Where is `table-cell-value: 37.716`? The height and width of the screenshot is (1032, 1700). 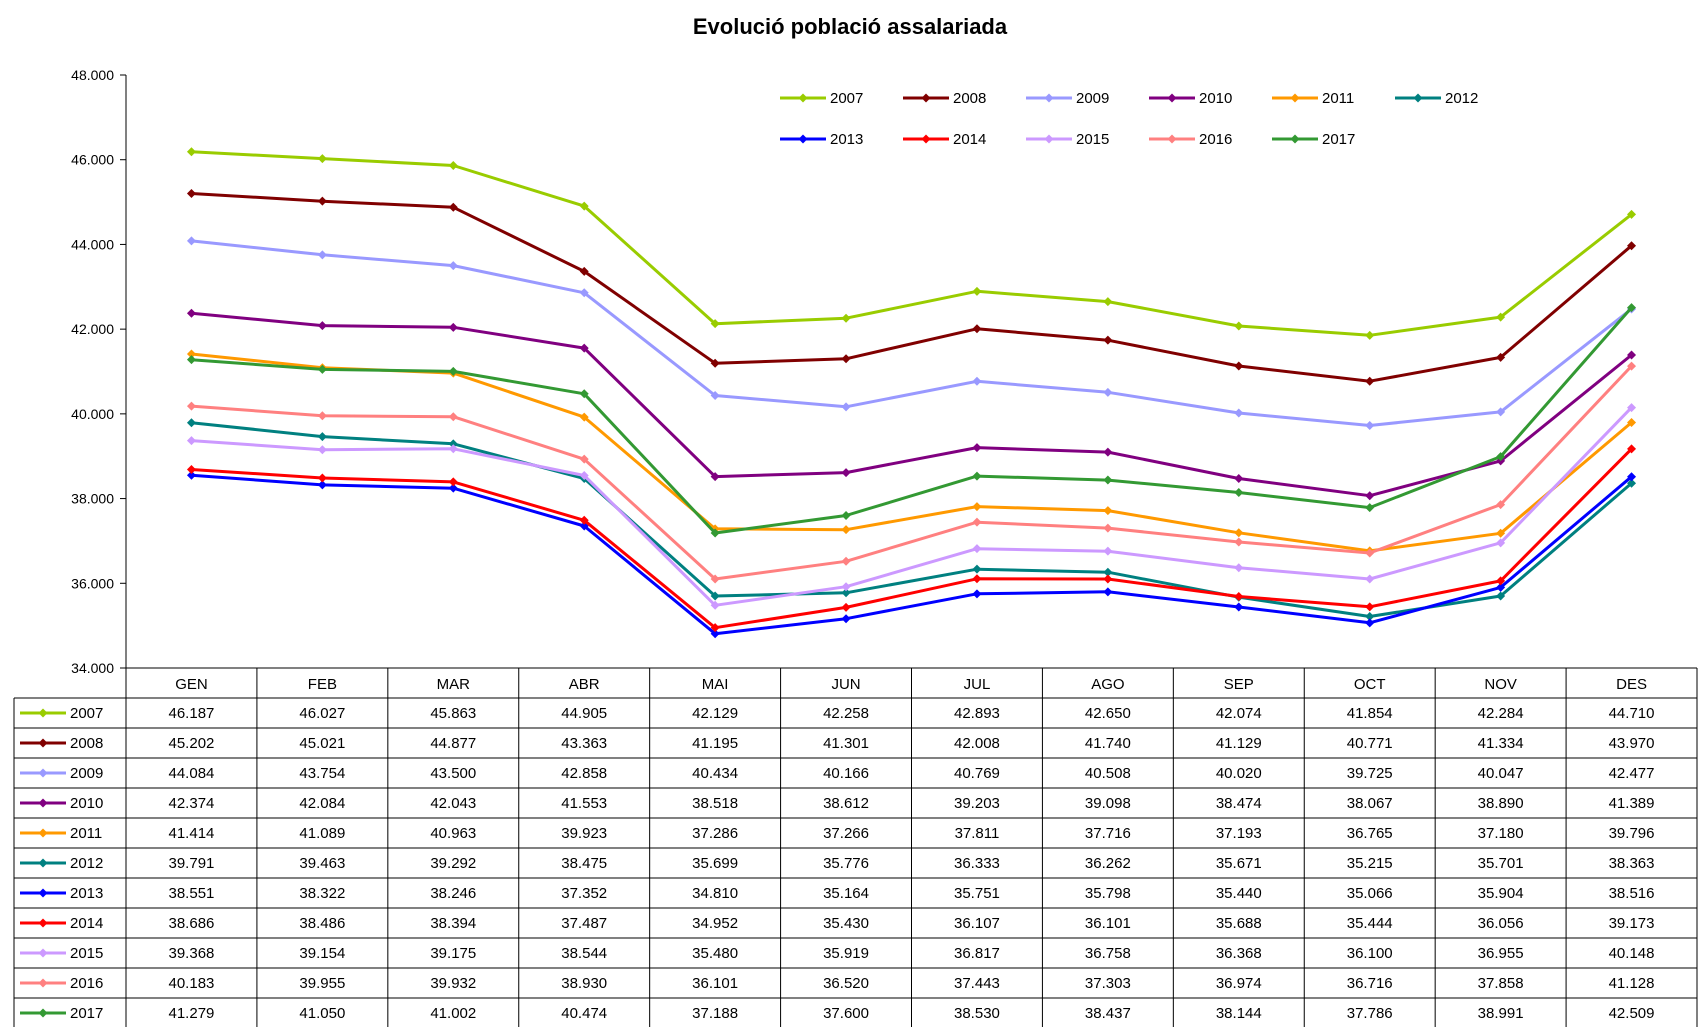 table-cell-value: 37.716 is located at coordinates (1108, 833).